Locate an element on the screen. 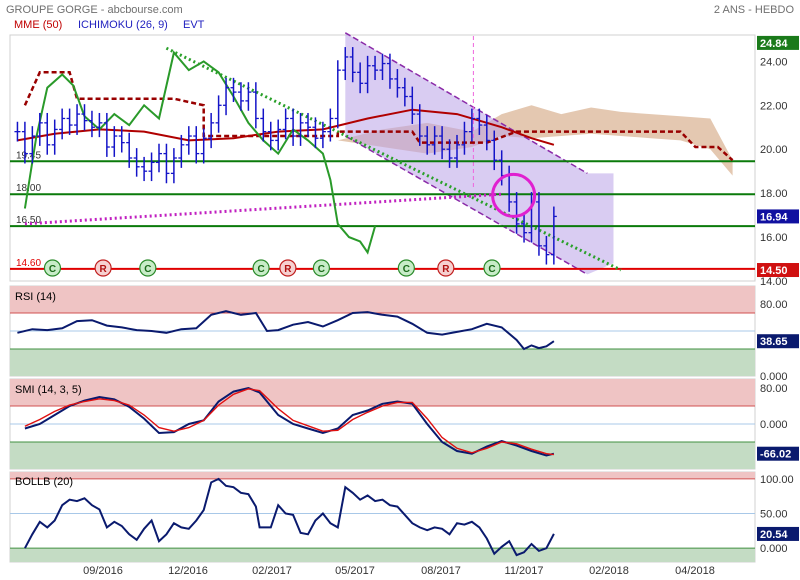  x-tick-label: 12/2016 is located at coordinates (188, 571).